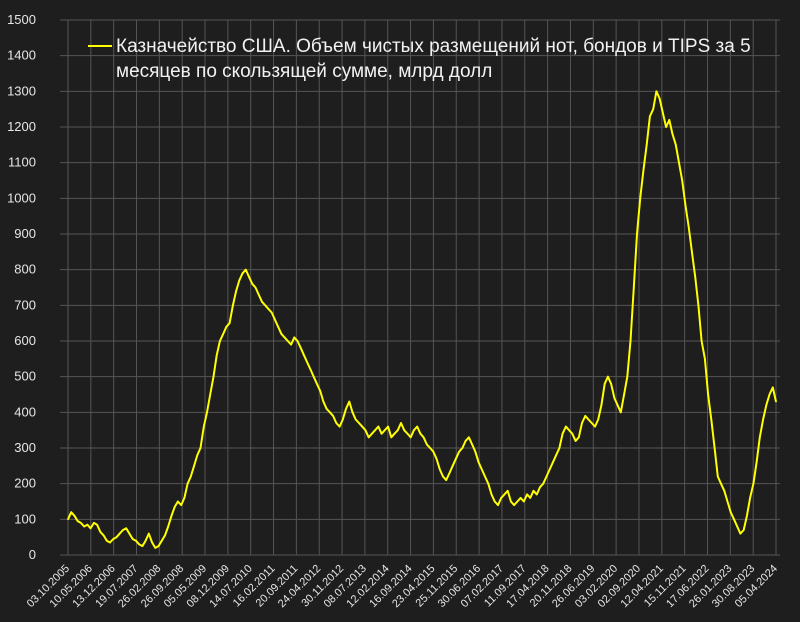  I want to click on y-tick-label: 1100, so click(22, 162).